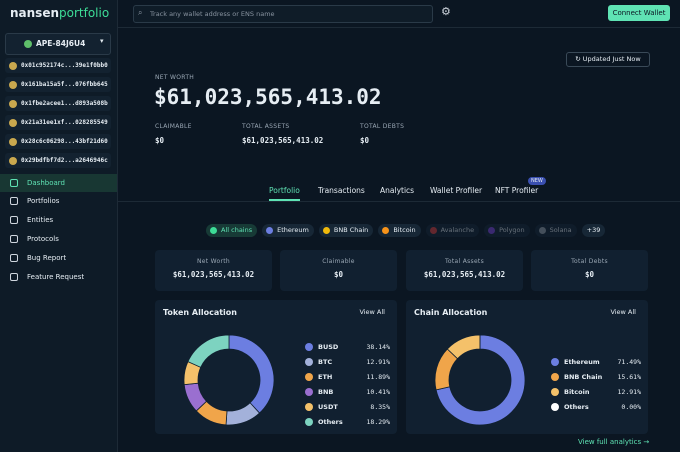  I want to click on chain-chip: BNB Chain, so click(346, 230).